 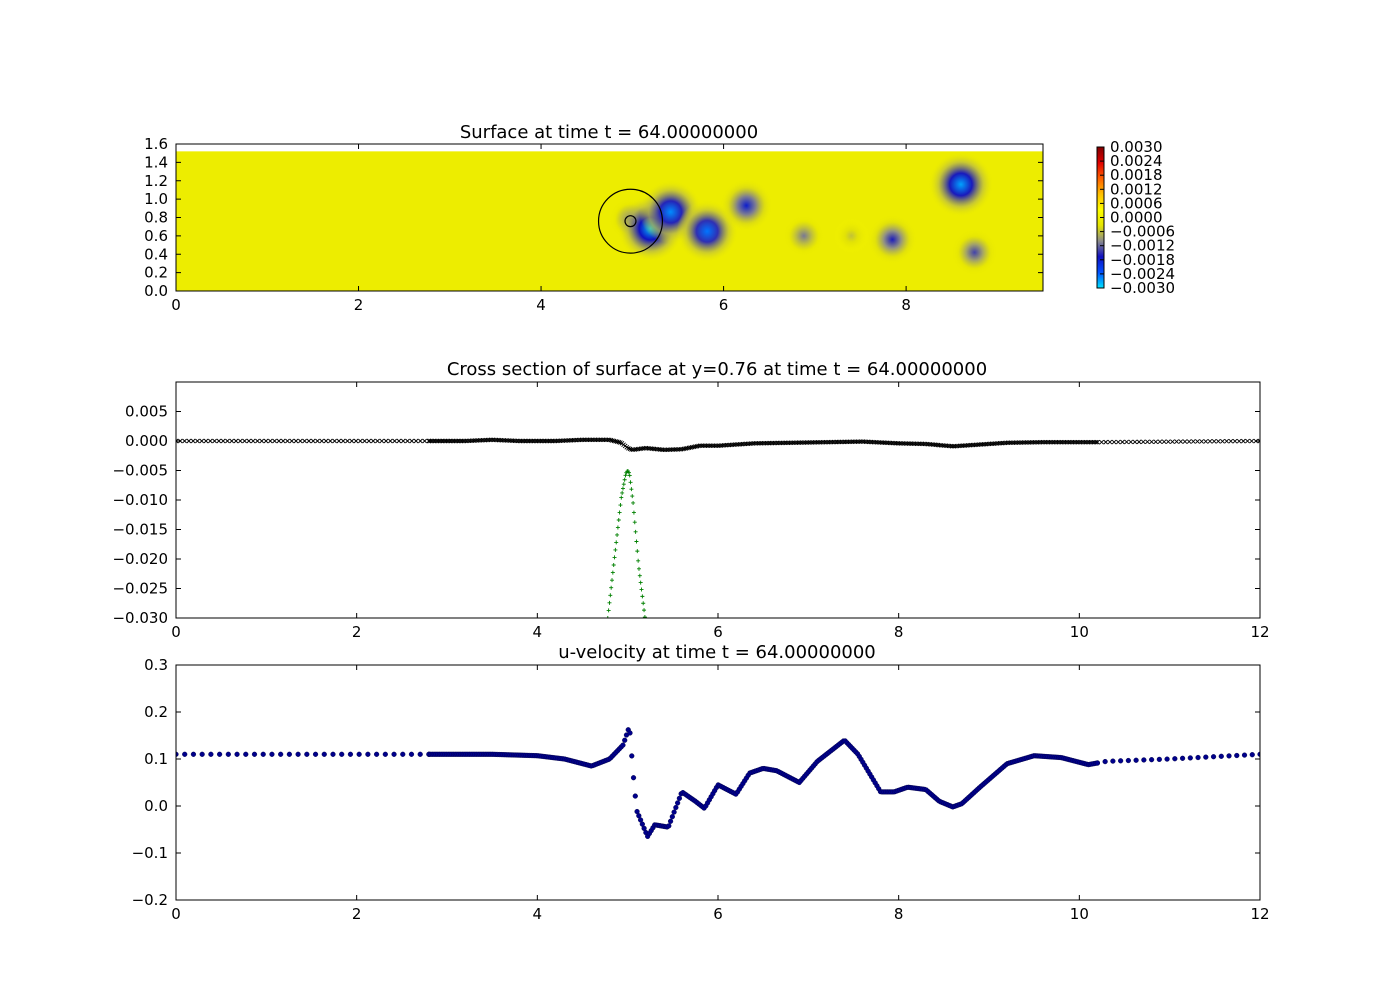 I want to click on colorbar-tick-label: 0.0030, so click(x=1136, y=147).